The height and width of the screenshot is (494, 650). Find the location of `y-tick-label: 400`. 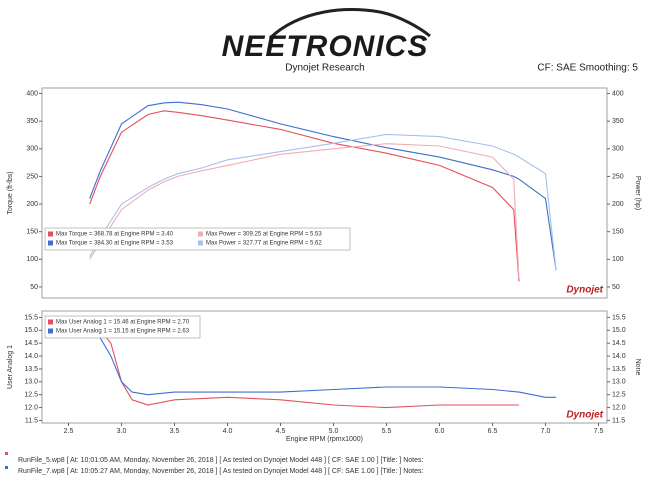

y-tick-label: 400 is located at coordinates (32, 93).